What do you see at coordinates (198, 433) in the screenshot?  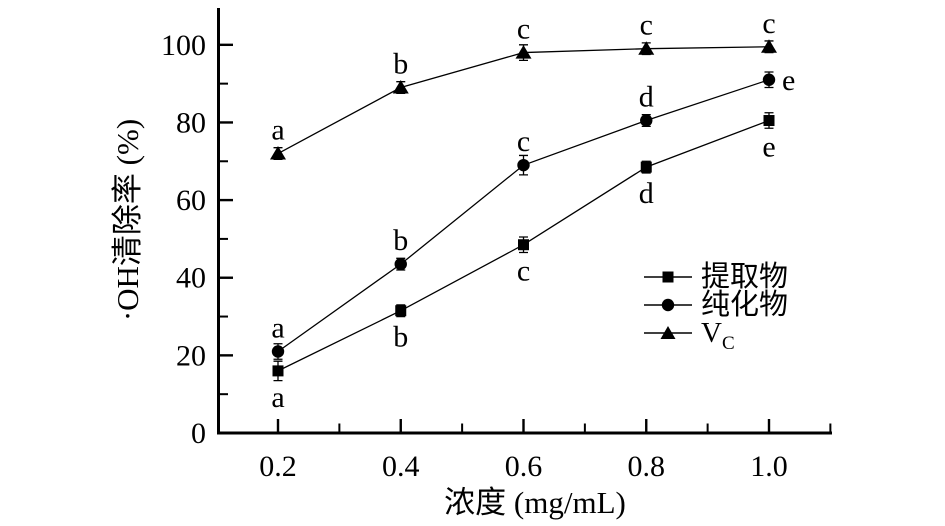 I see `y-tick-label: 0` at bounding box center [198, 433].